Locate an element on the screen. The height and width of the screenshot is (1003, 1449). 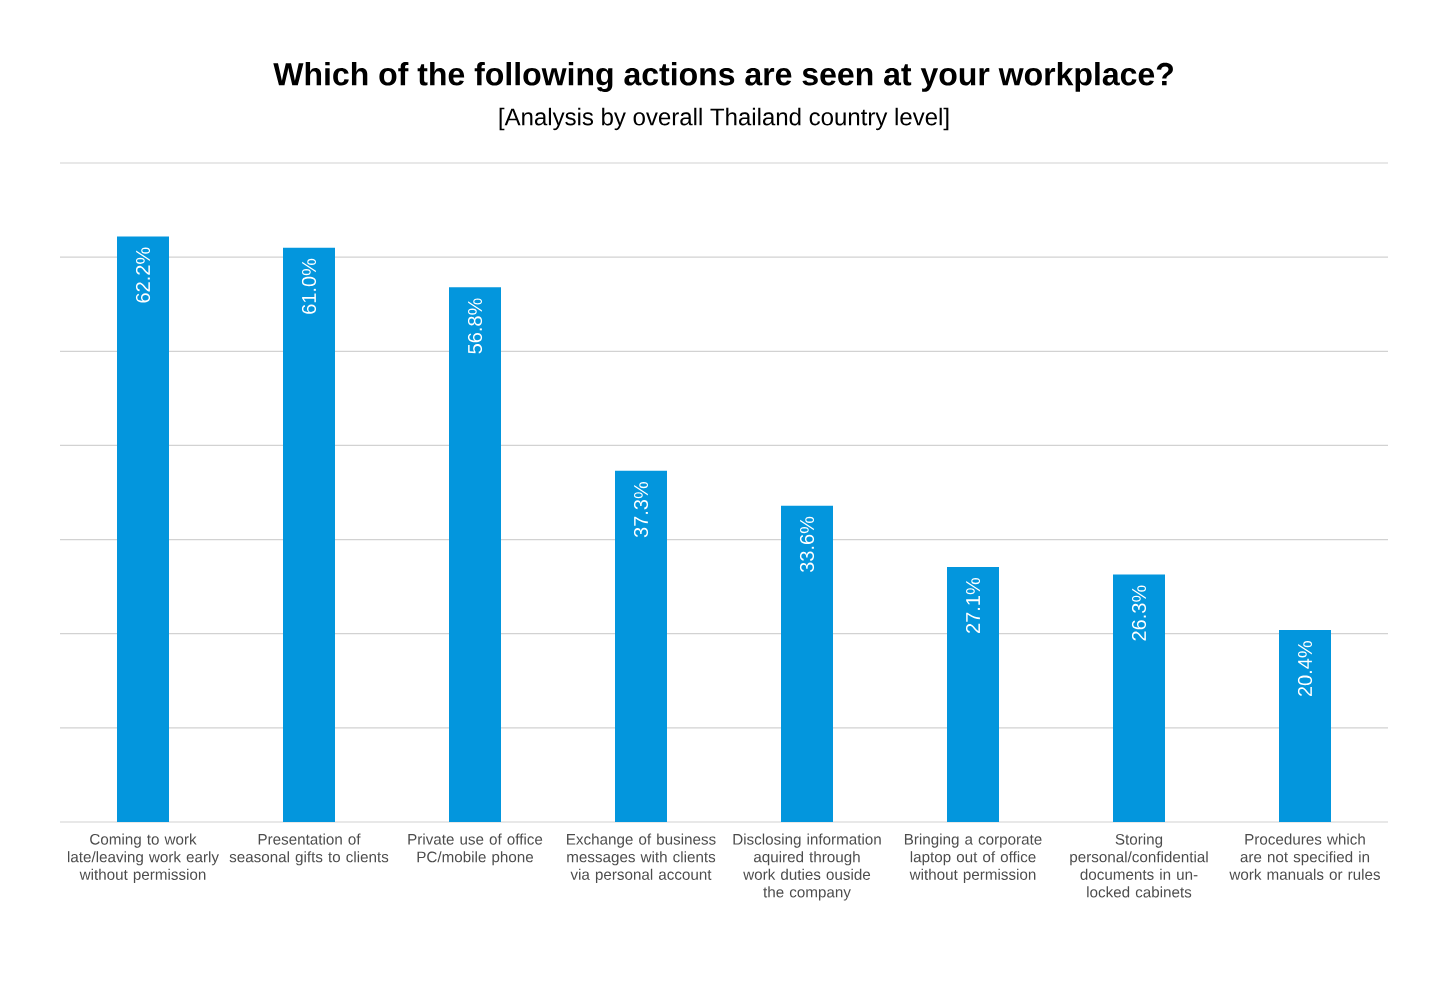
x-tick-label: Bringing a corporate laptop out of office without permission is located at coordinates (973, 858).